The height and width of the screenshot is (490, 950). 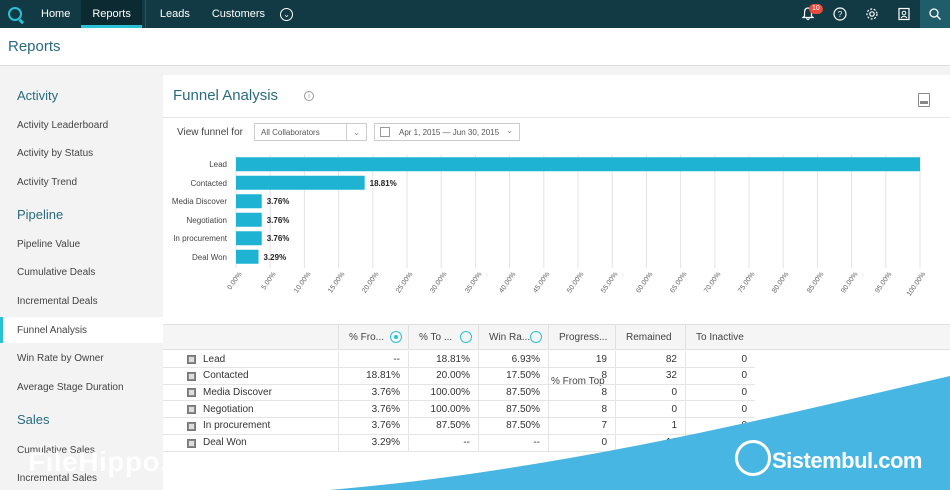 What do you see at coordinates (650, 376) in the screenshot?
I see `table-cell: 32` at bounding box center [650, 376].